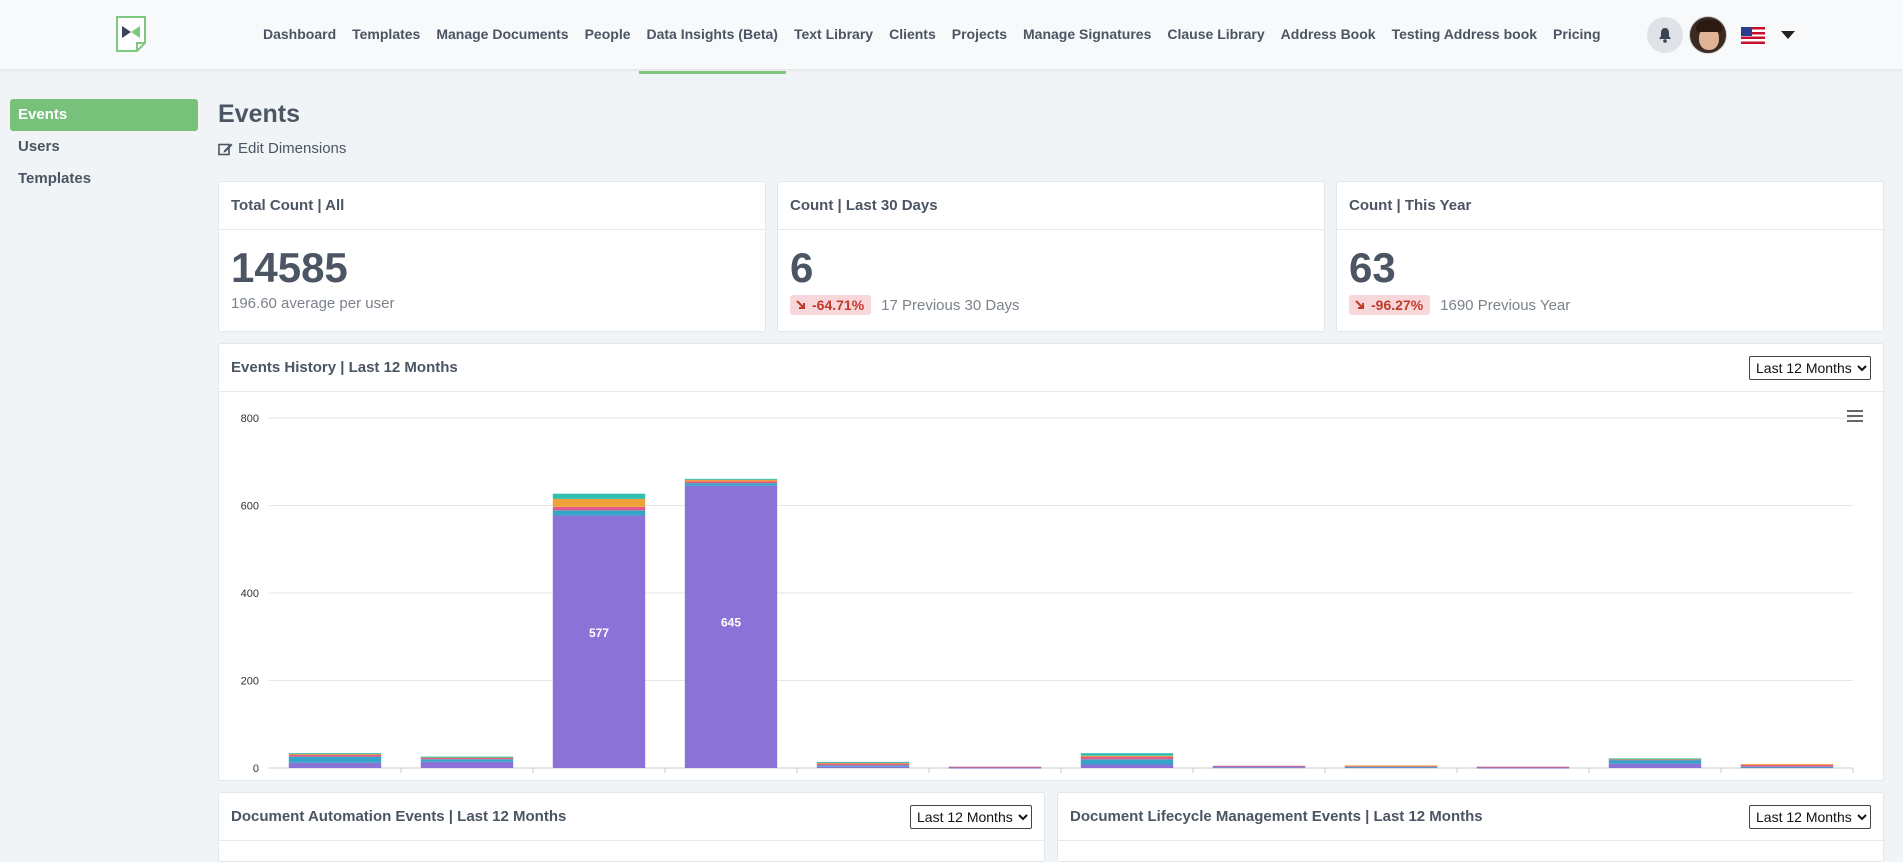 This screenshot has width=1903, height=862. I want to click on x-tick-label: 12/2024, so click(995, 780).